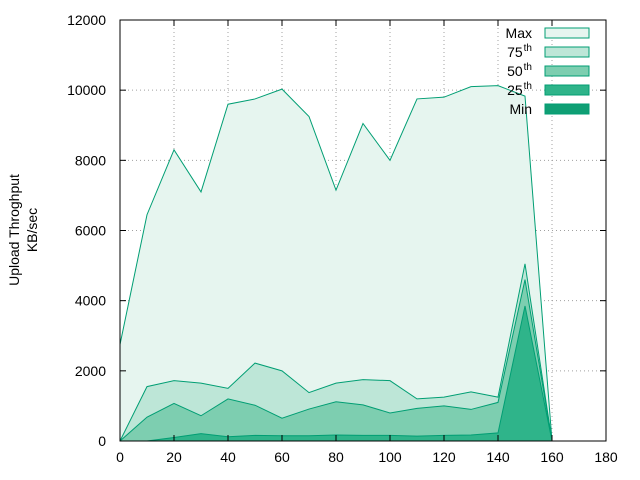 The height and width of the screenshot is (480, 640). Describe the element at coordinates (519, 51) in the screenshot. I see `legend-label: 75th` at that location.